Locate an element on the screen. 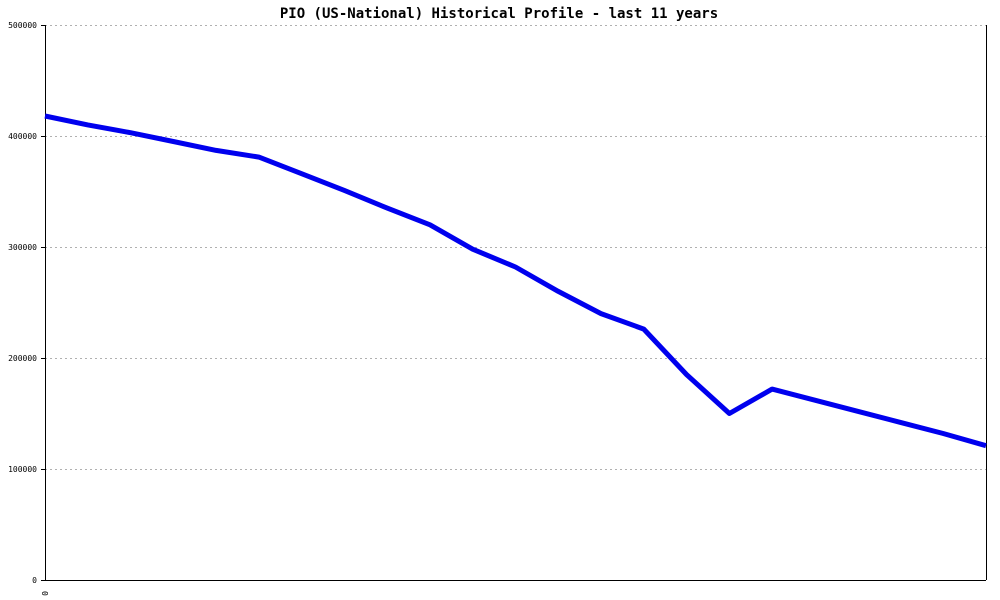  y-tick-label: 200000 is located at coordinates (22, 358).